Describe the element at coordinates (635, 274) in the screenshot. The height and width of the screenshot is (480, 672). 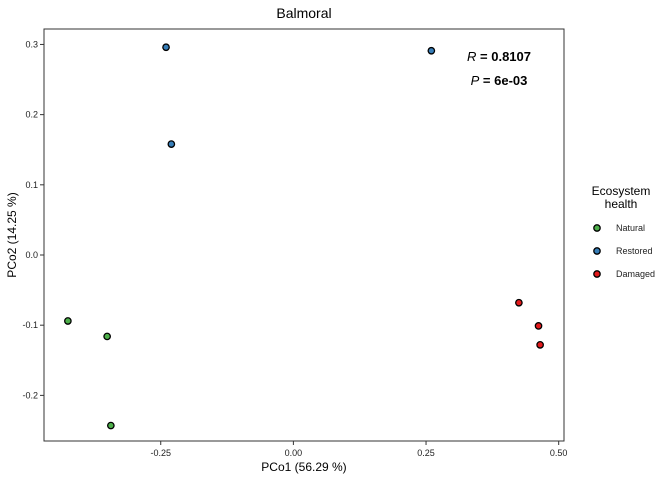
I see `legend-label-damaged: Damaged` at that location.